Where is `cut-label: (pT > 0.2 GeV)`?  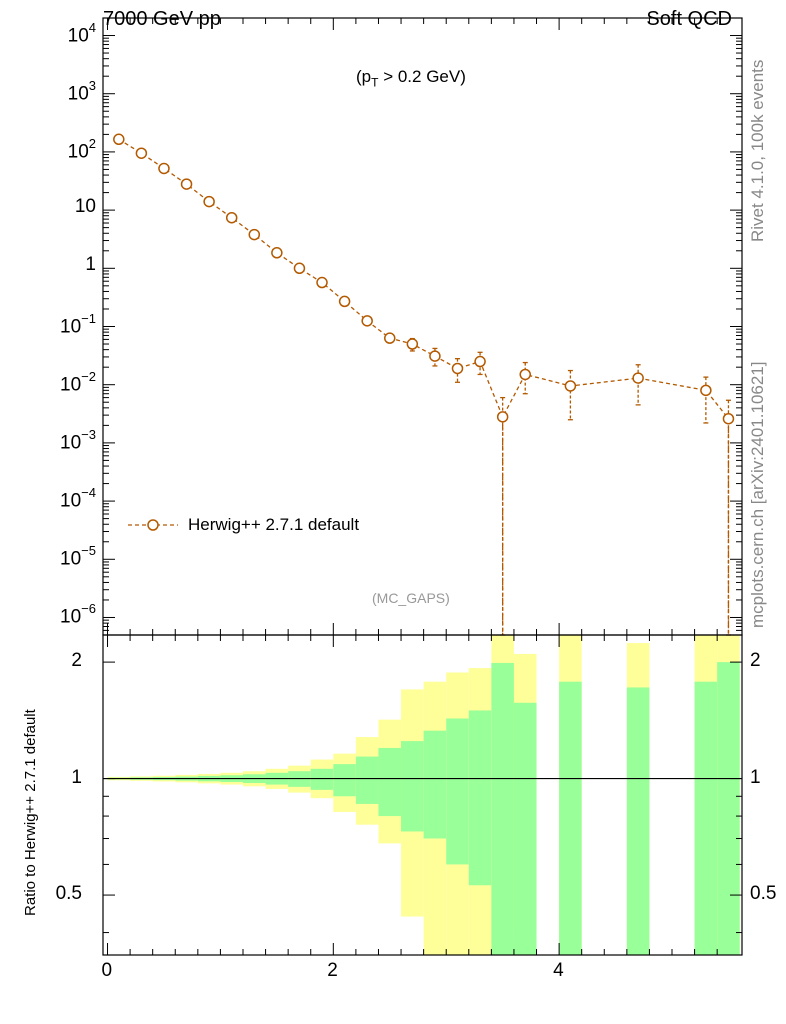 cut-label: (pT > 0.2 GeV) is located at coordinates (411, 78).